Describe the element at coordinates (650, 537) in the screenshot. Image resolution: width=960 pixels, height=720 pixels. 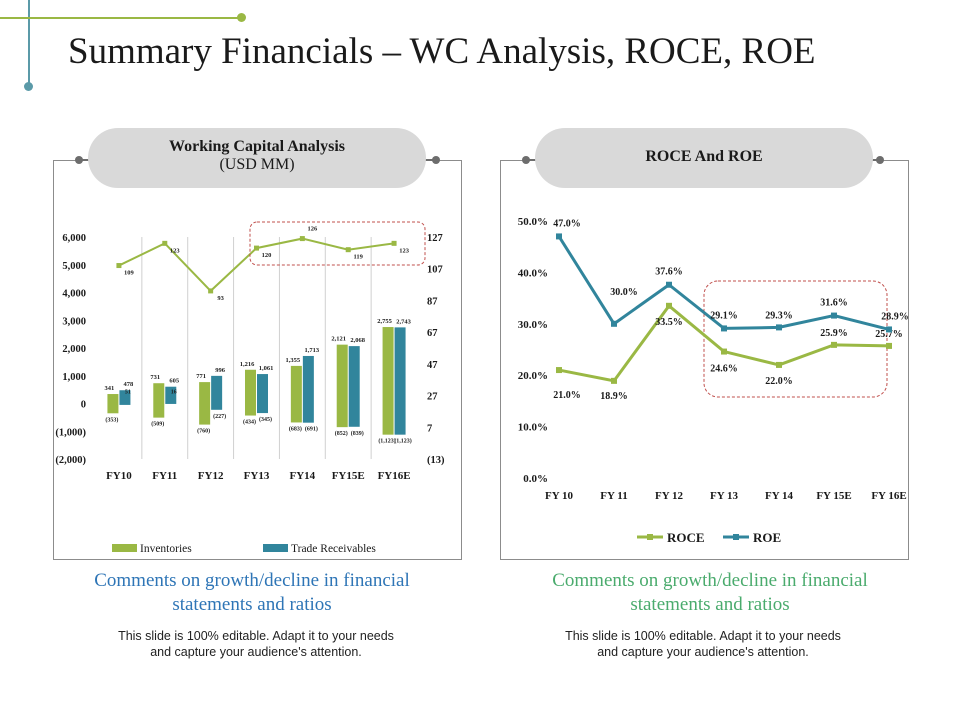
I see `legend-marker-roce` at that location.